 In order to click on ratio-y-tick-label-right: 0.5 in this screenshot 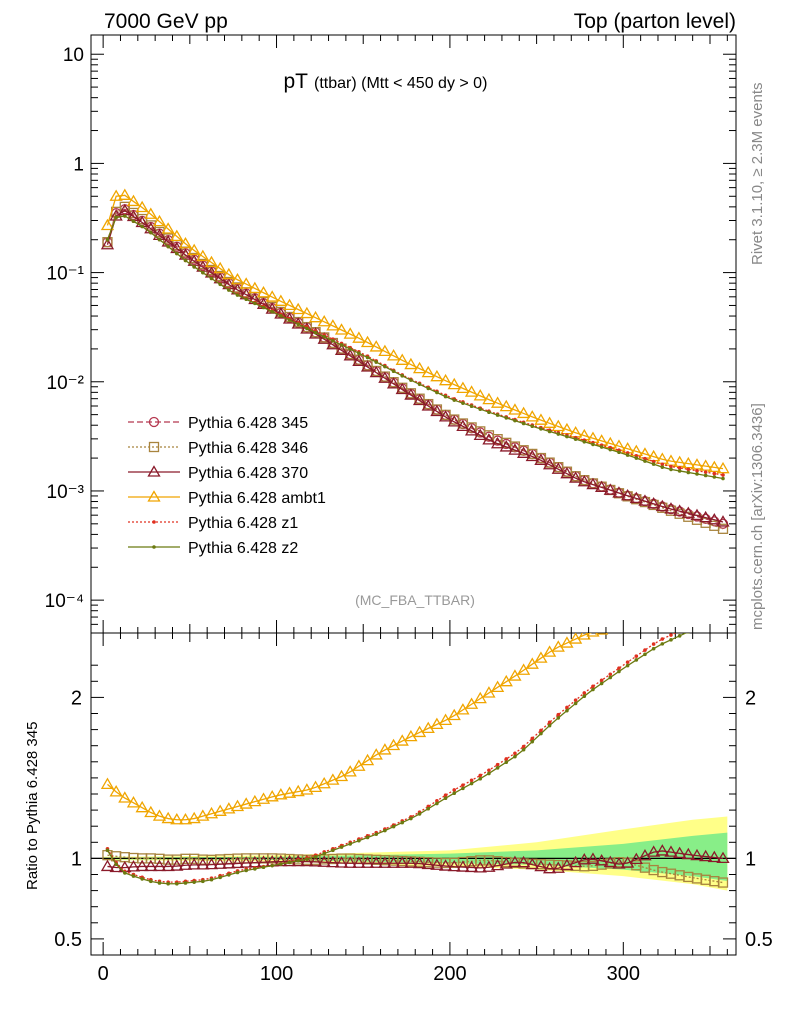, I will do `click(759, 940)`.